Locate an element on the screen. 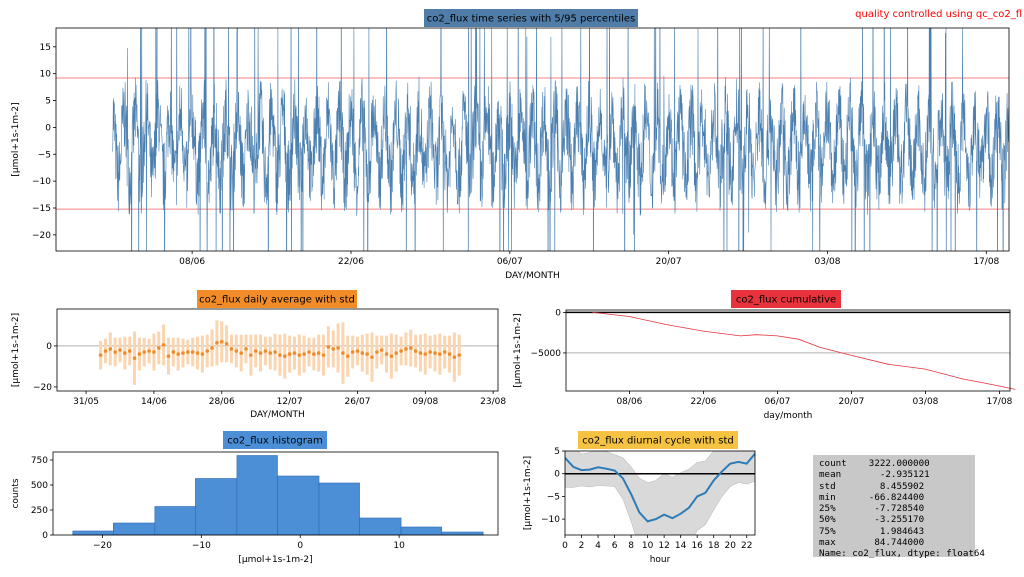  chart-title: co2_flux daily average with std is located at coordinates (277, 300).